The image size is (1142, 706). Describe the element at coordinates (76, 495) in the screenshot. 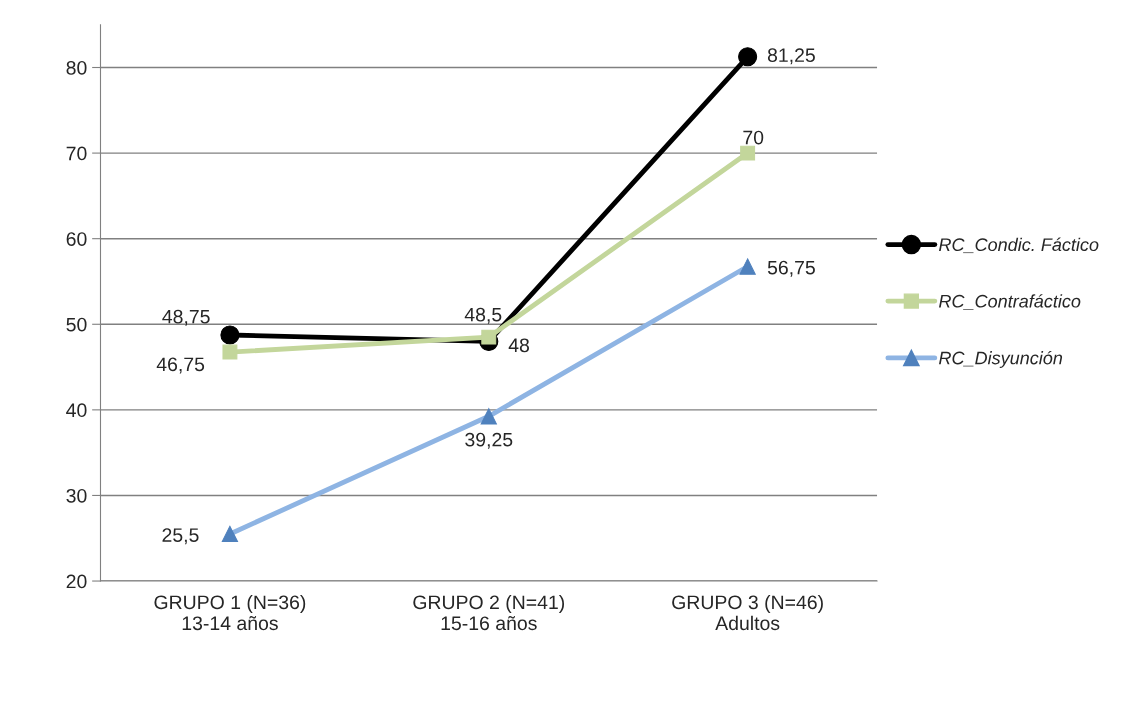

I see `y-tick-label: 30` at that location.